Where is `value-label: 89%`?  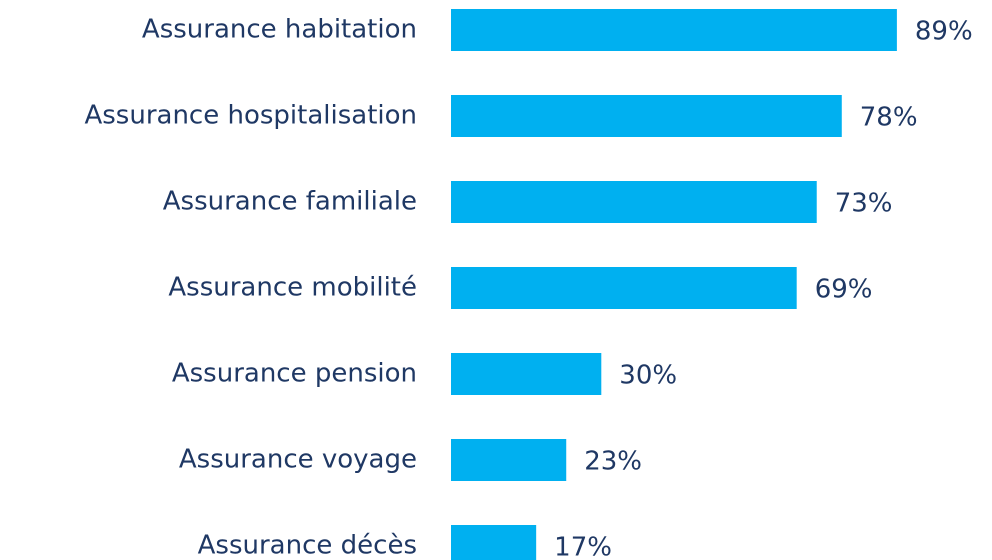 value-label: 89% is located at coordinates (944, 32).